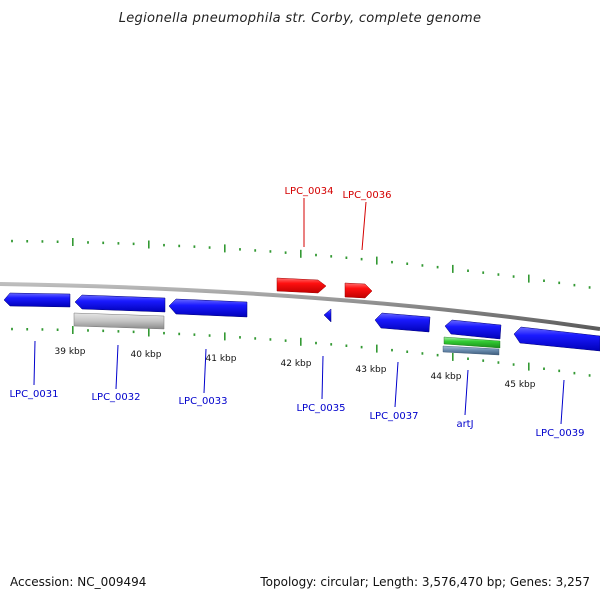  What do you see at coordinates (308, 191) in the screenshot?
I see `gene-label-LPC_0034: LPC_0034` at bounding box center [308, 191].